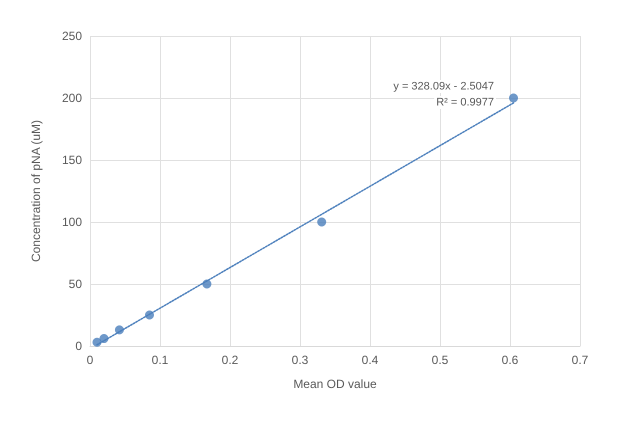 Image resolution: width=617 pixels, height=429 pixels. I want to click on x-tick-label: 0.5, so click(440, 360).